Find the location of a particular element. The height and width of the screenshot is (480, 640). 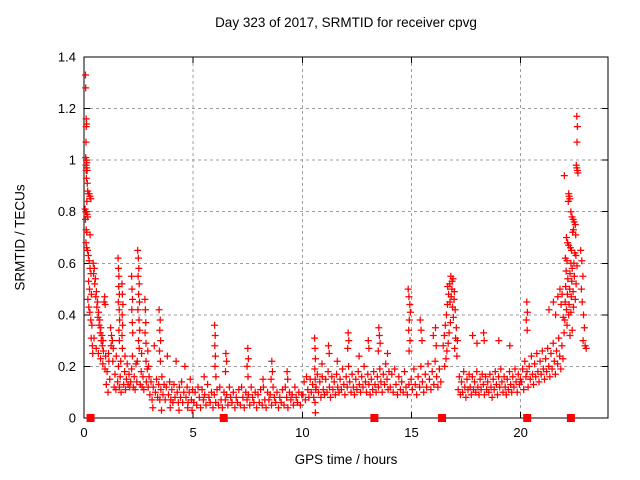

x-tick-label: 15 is located at coordinates (411, 432).